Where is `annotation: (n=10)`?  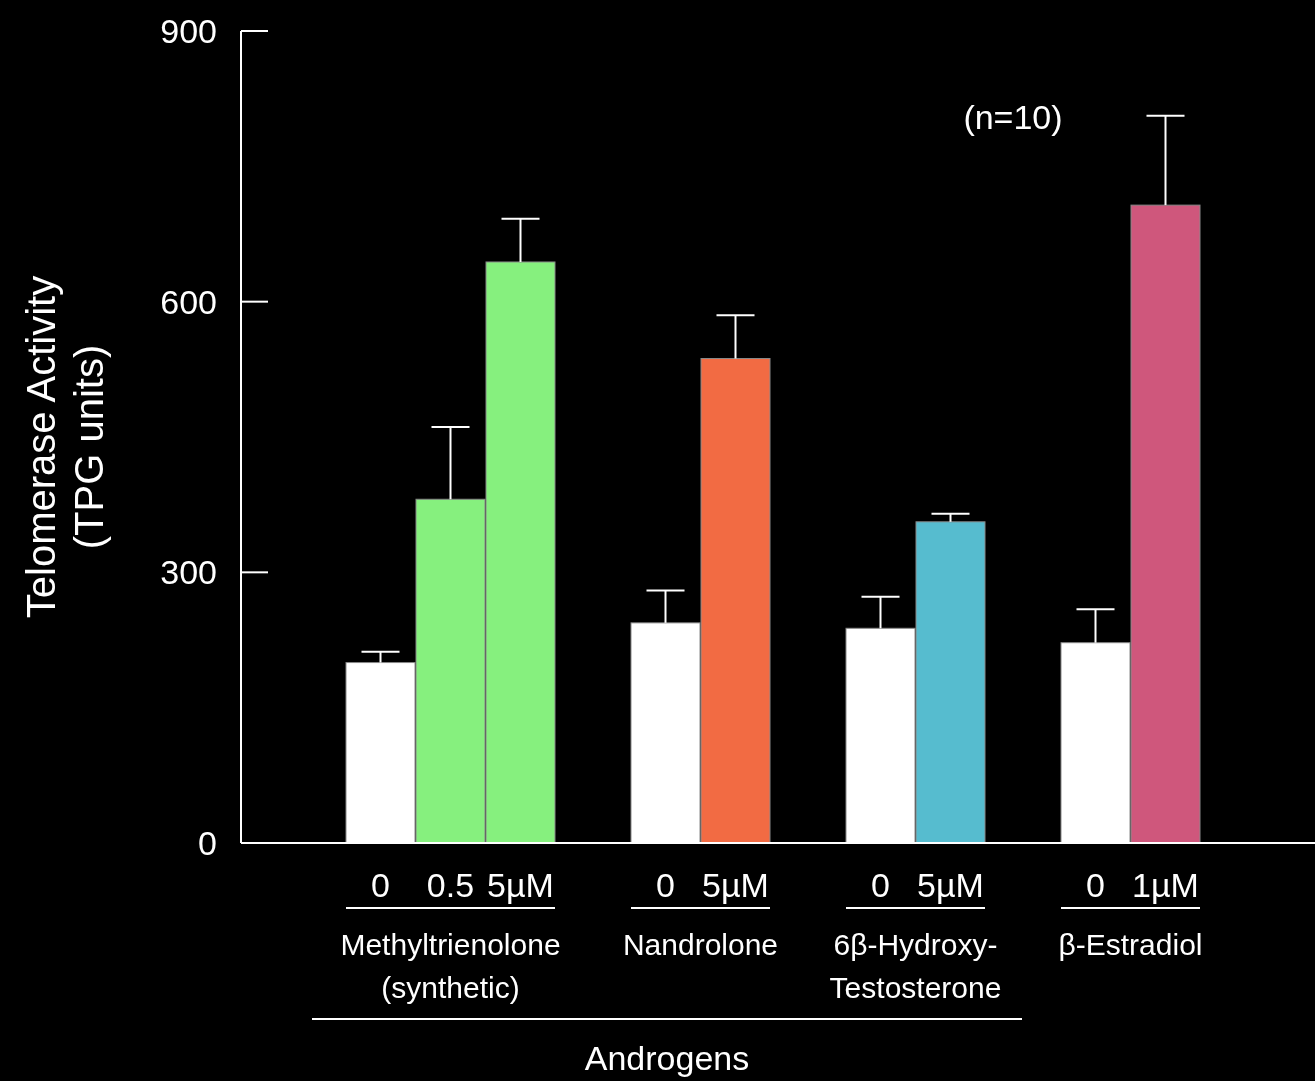
annotation: (n=10) is located at coordinates (1013, 117).